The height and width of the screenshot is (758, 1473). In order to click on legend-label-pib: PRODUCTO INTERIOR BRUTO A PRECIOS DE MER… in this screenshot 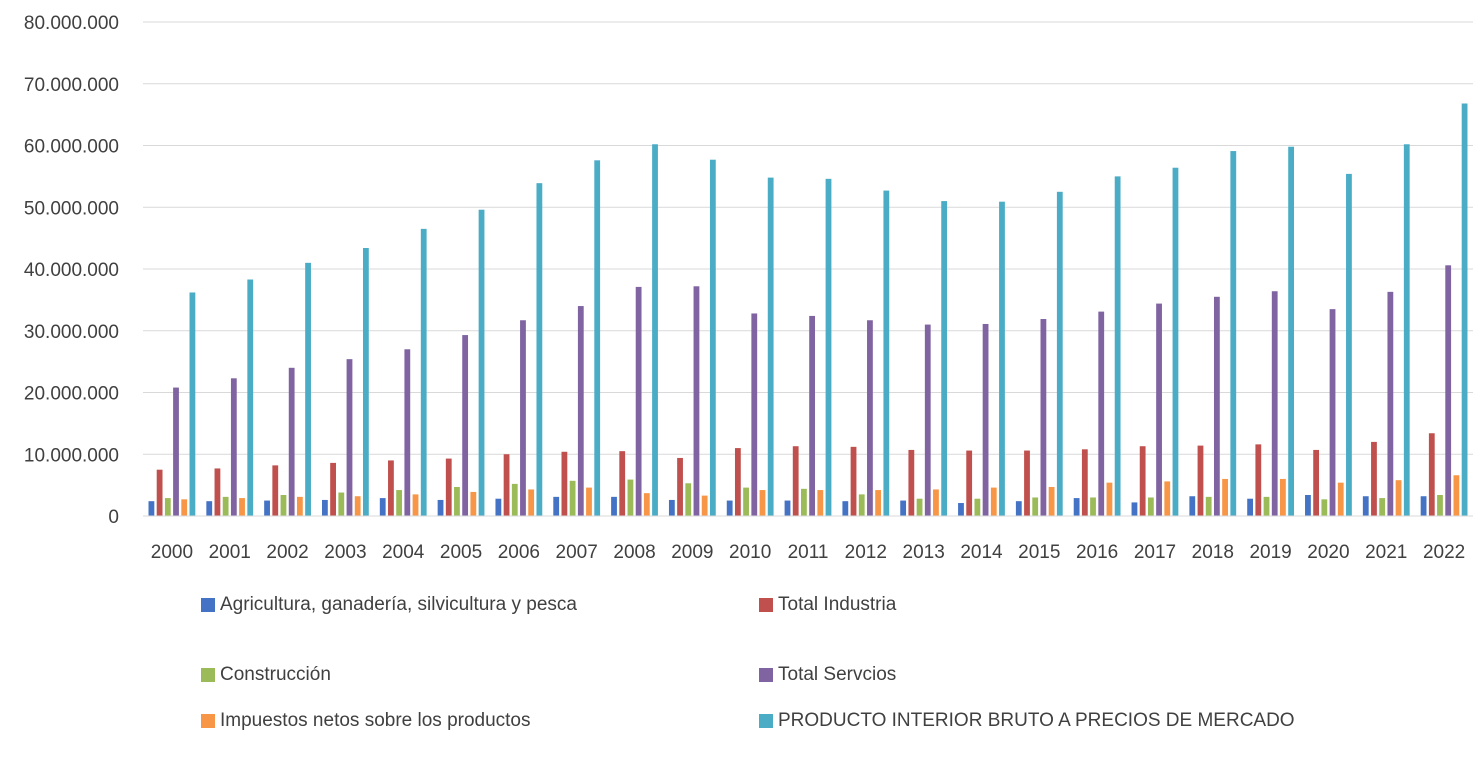, I will do `click(1036, 720)`.